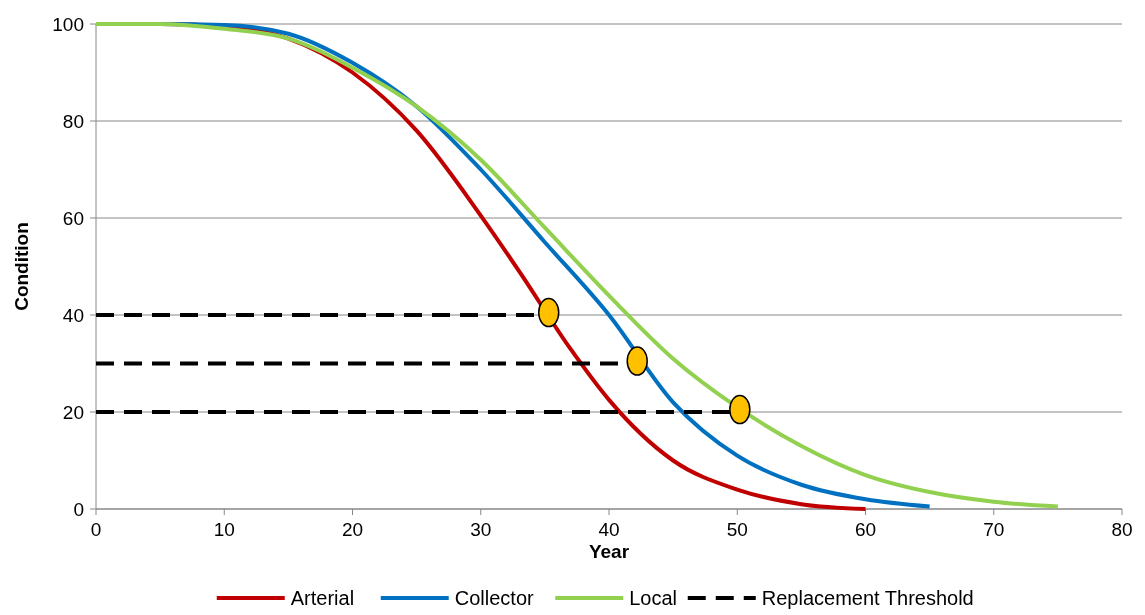 This screenshot has width=1145, height=615. Describe the element at coordinates (68, 24) in the screenshot. I see `y-tick-label: 100` at that location.